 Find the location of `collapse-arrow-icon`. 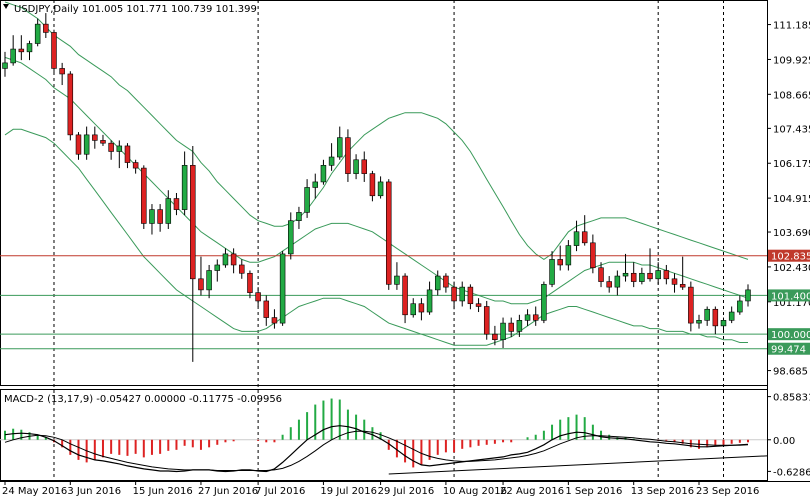

collapse-arrow-icon is located at coordinates (6, 6).